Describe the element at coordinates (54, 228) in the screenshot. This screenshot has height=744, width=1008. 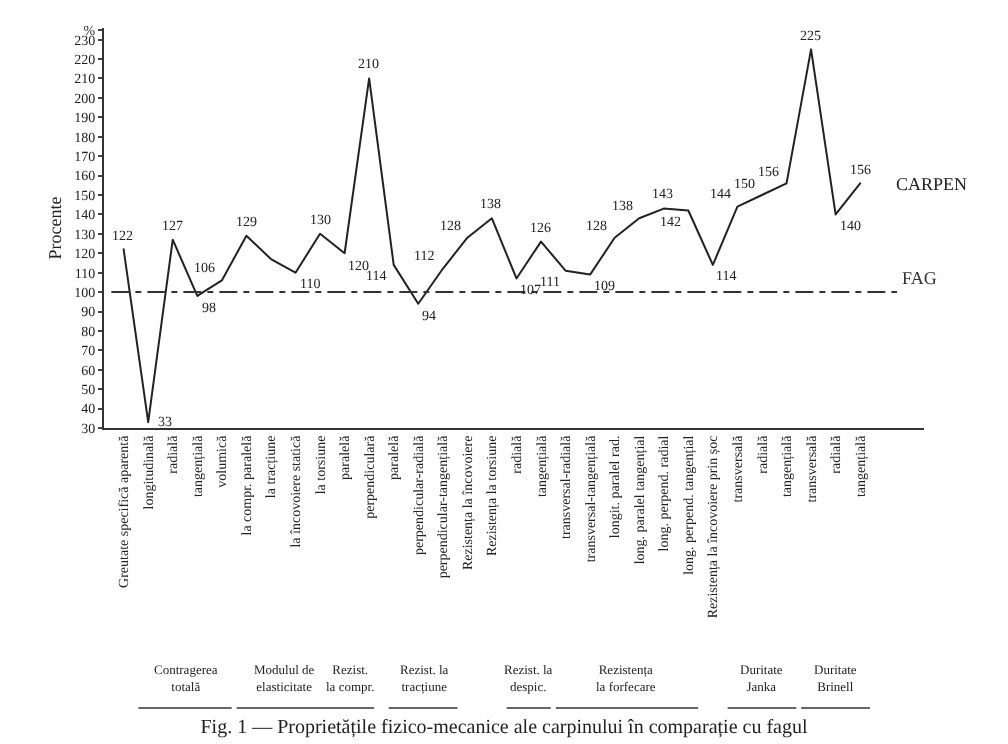
I see `y-axis-title: Procente` at that location.